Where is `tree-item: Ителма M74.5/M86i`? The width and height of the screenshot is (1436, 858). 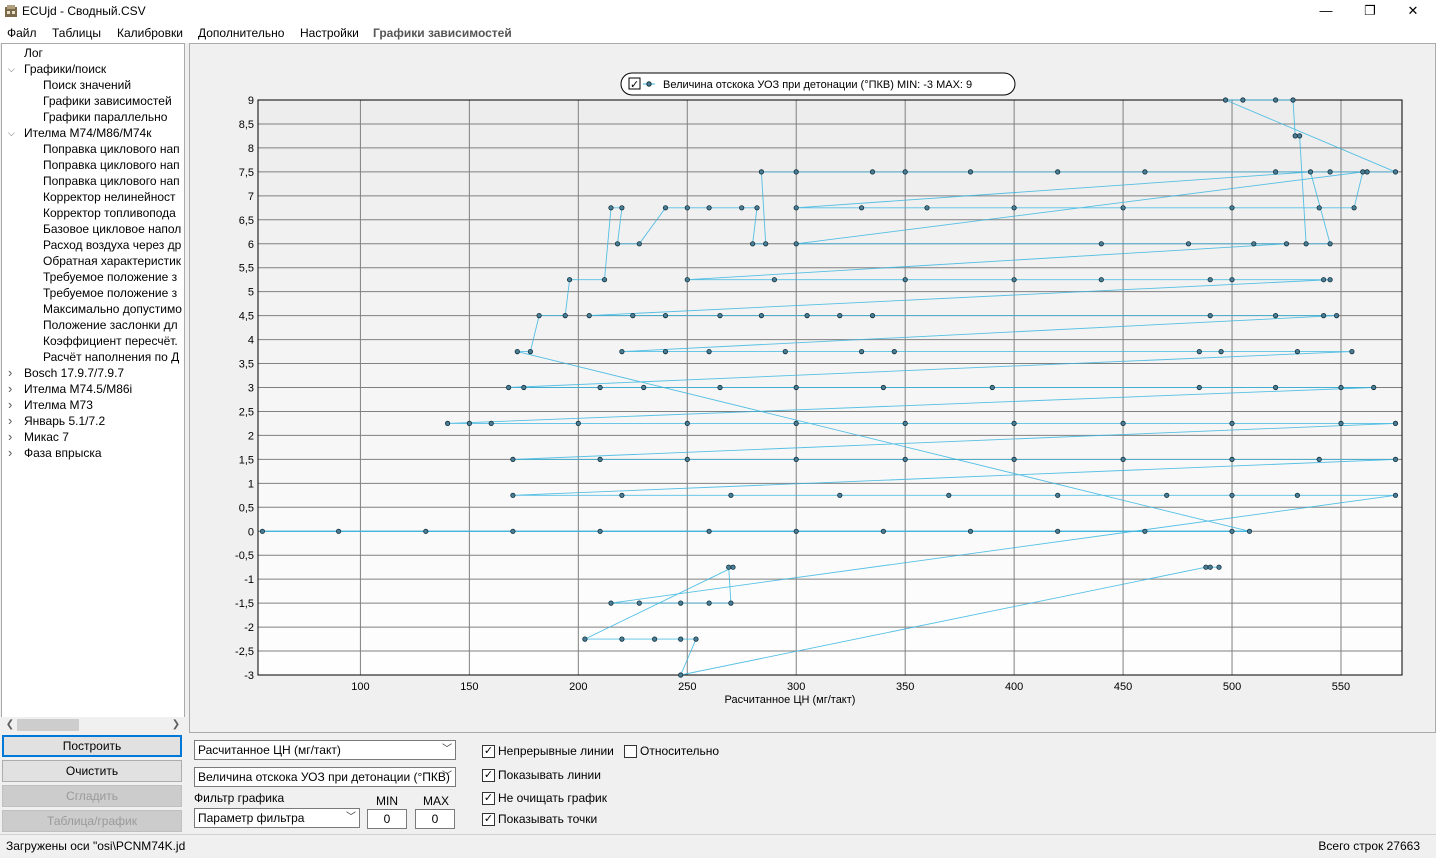 tree-item: Ителма M74.5/M86i is located at coordinates (78, 389).